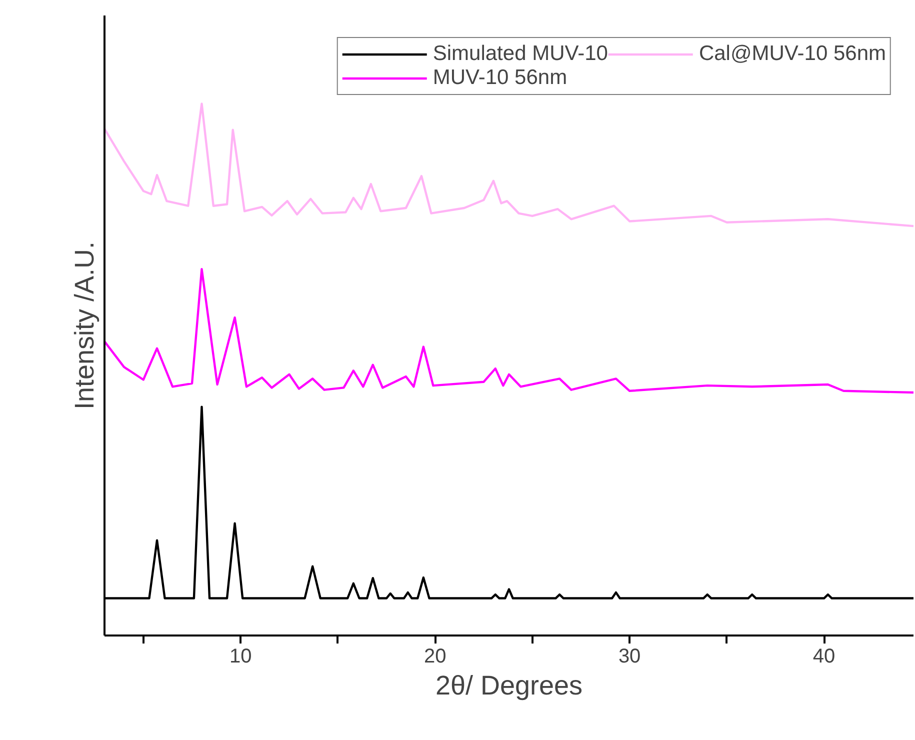  I want to click on x-tick-label: 20, so click(435, 657).